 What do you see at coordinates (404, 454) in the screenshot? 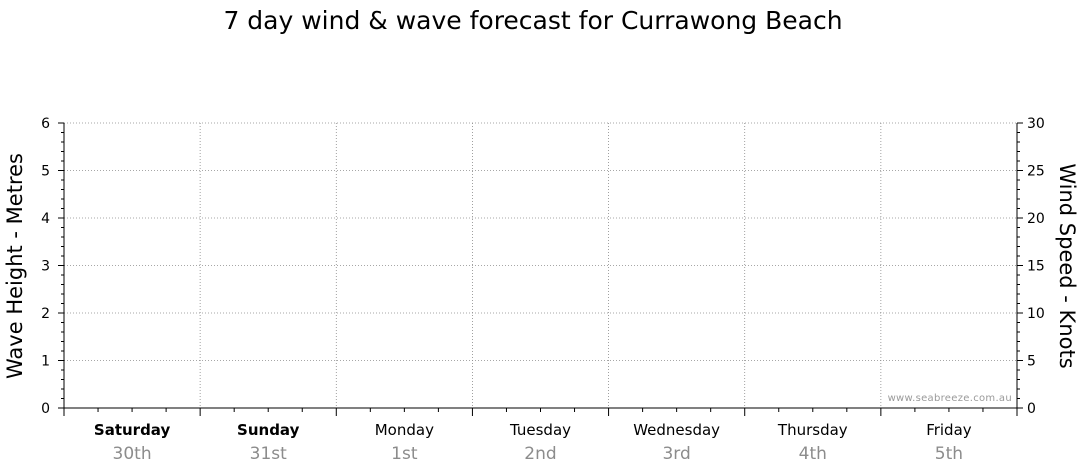
I see `day-date-label: 1st` at bounding box center [404, 454].